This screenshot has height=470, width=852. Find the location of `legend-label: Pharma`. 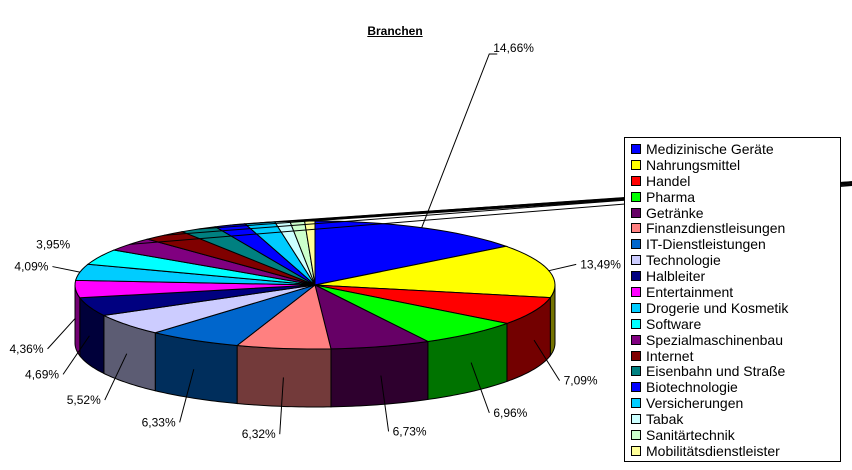

legend-label: Pharma is located at coordinates (671, 196).